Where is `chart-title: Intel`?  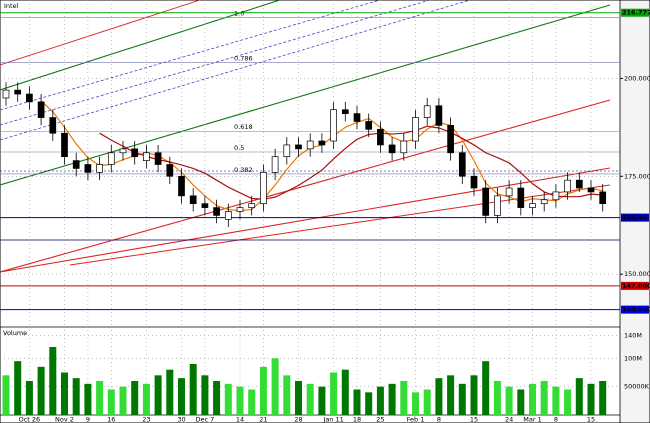
chart-title: Intel is located at coordinates (11, 6).